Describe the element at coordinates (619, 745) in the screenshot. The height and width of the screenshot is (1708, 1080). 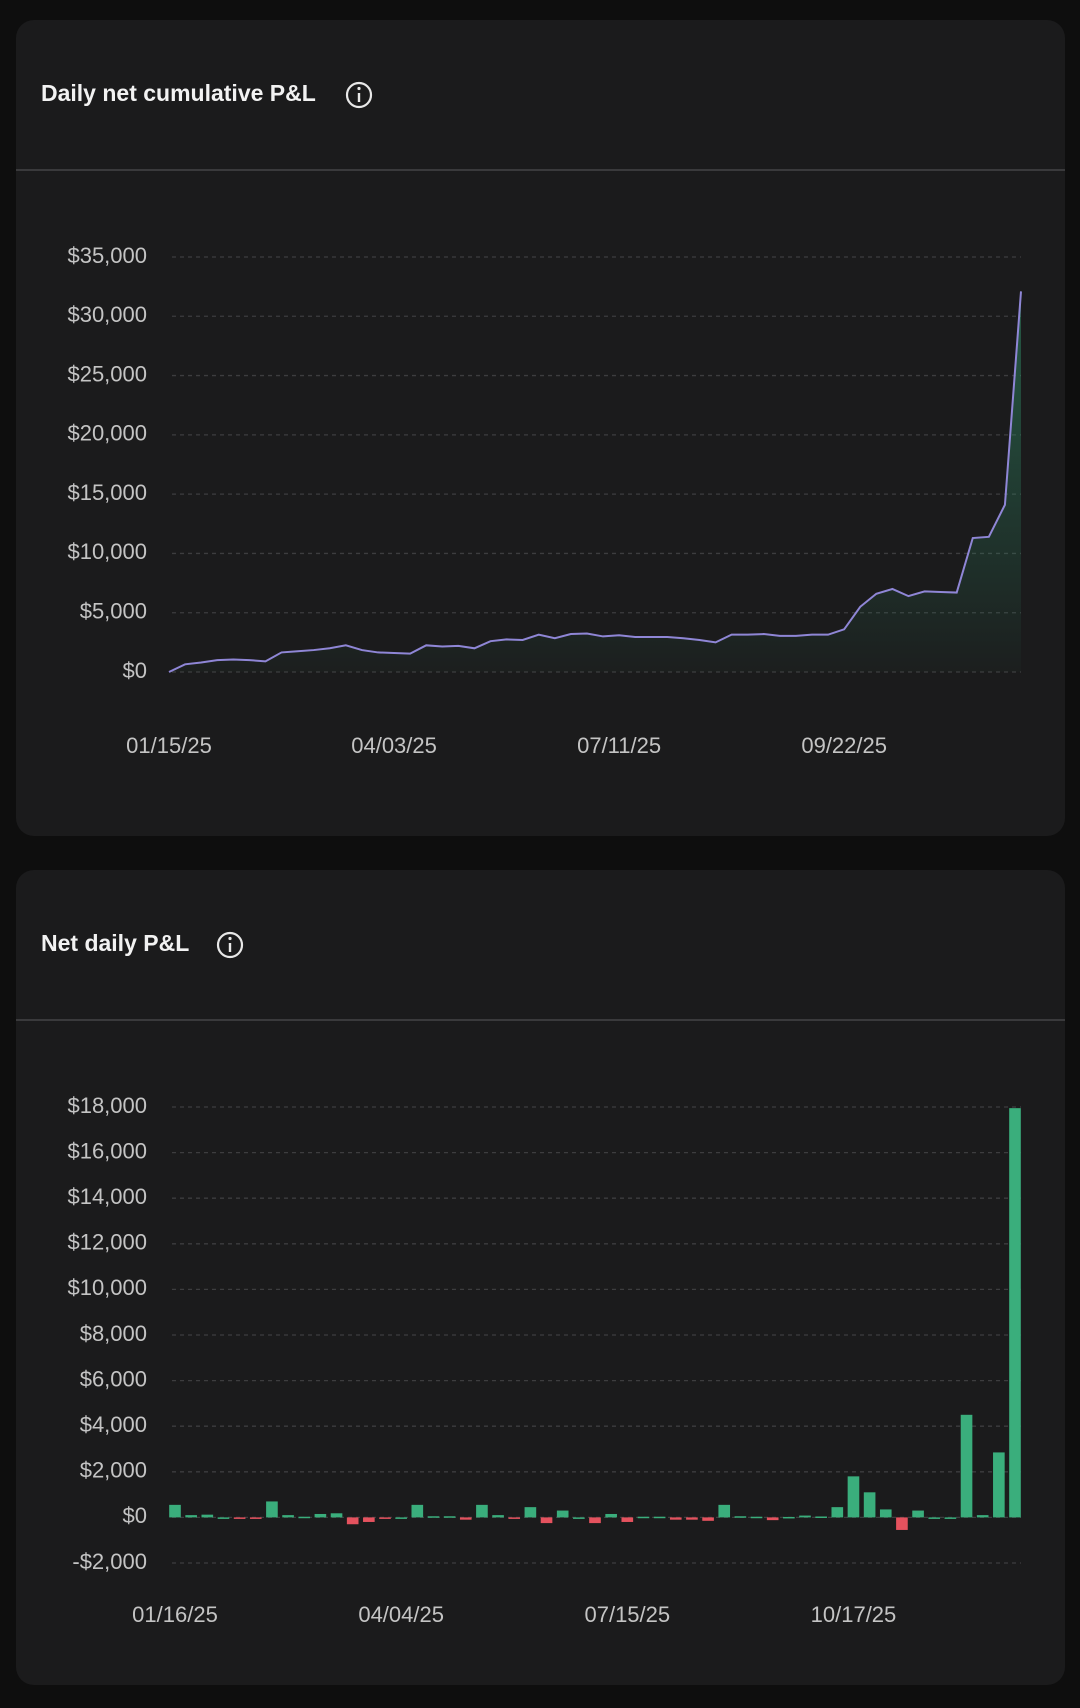
I see `x-tick-label: 07/11/25` at that location.